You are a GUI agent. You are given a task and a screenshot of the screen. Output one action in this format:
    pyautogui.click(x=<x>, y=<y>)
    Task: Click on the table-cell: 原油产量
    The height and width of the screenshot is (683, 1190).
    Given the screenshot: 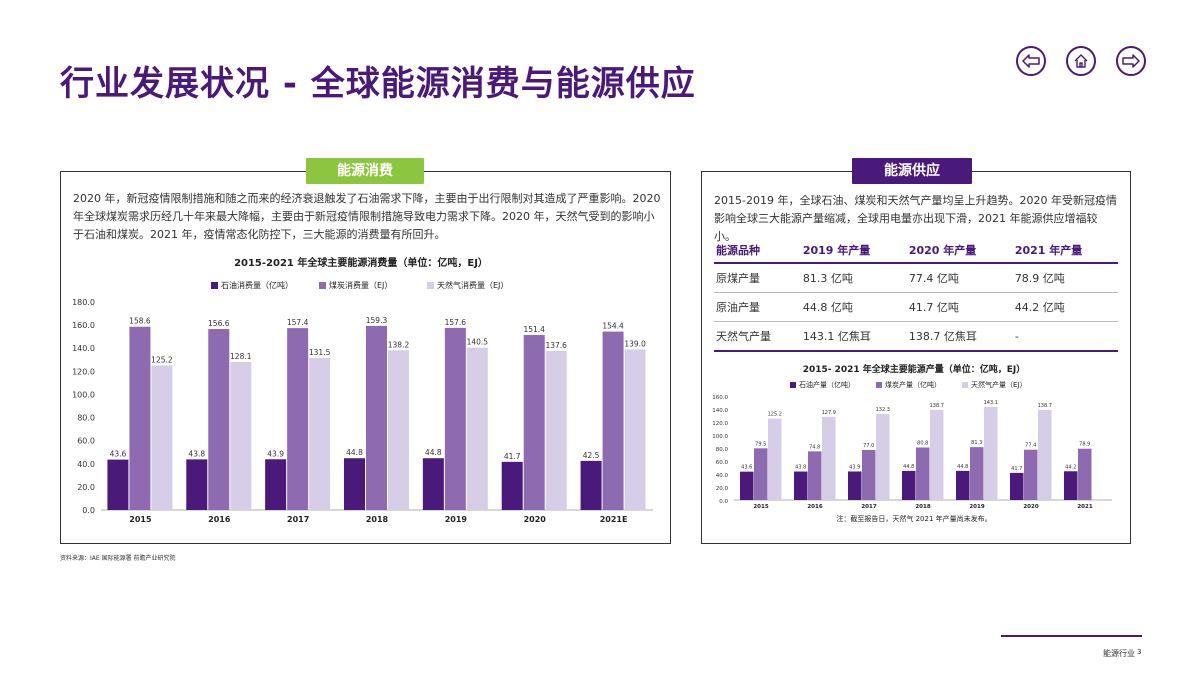 What is the action you would take?
    pyautogui.click(x=757, y=307)
    